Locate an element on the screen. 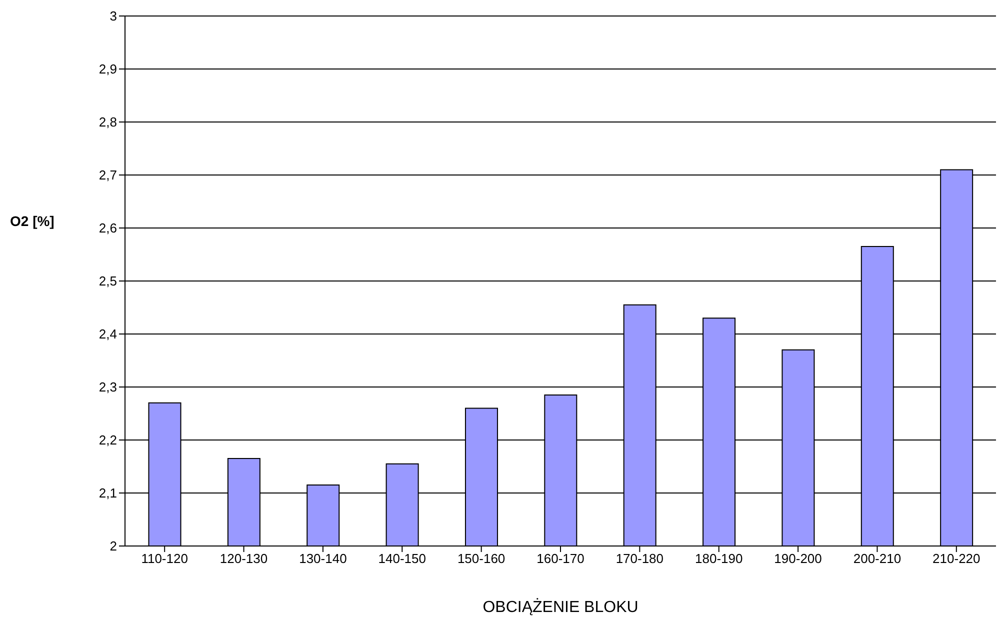  y-axis-title: O2 [%] is located at coordinates (32, 220).